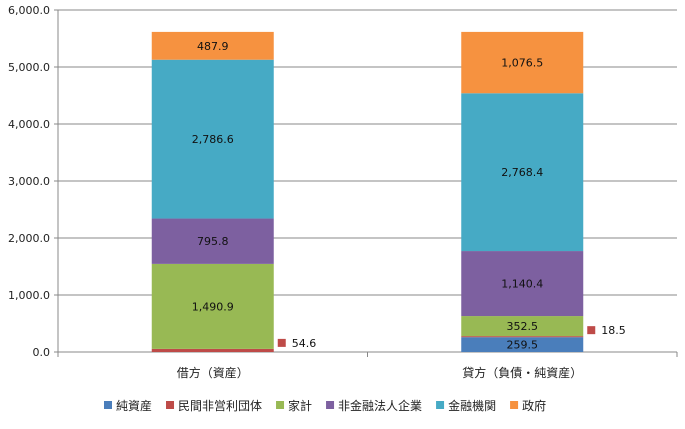 This screenshot has height=429, width=685. I want to click on y-tick-label: 2,000.0, so click(29, 238).